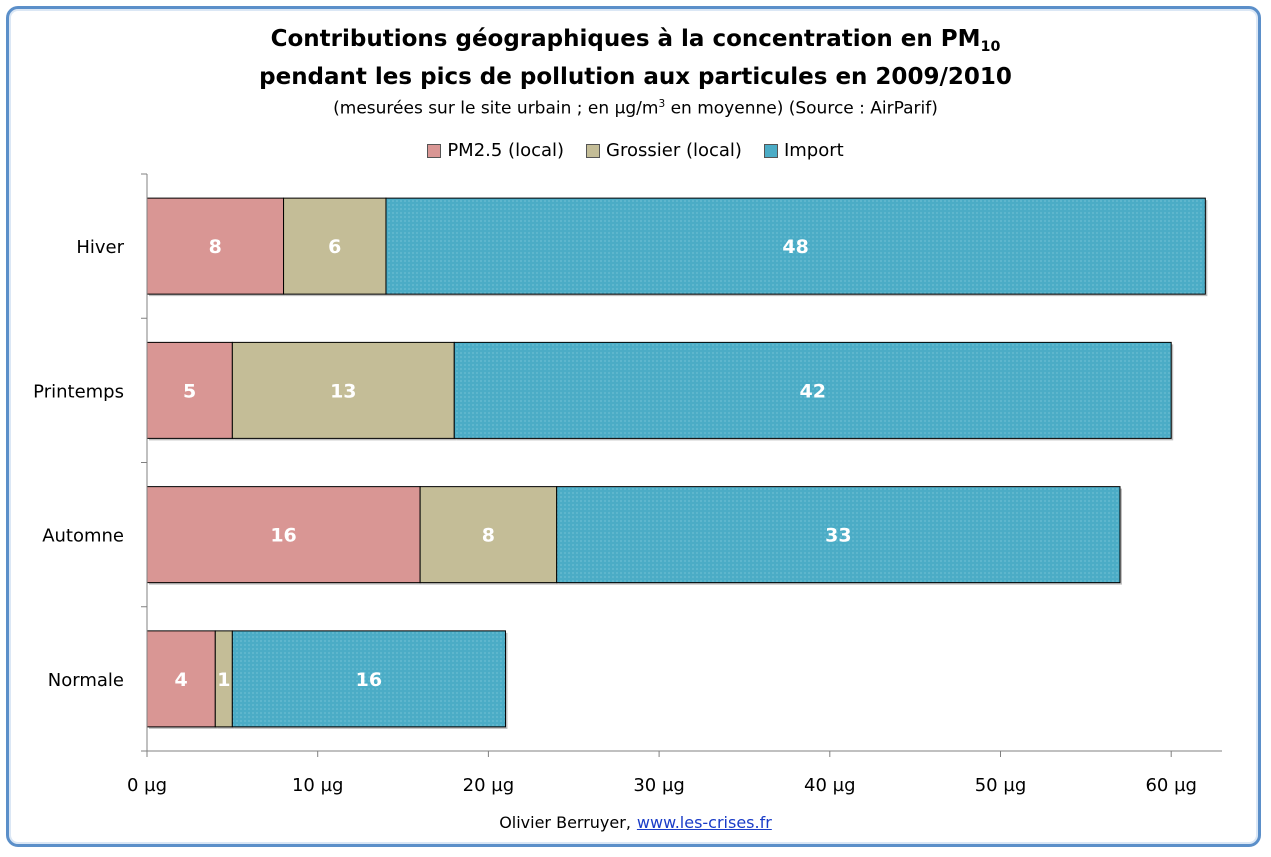  Describe the element at coordinates (489, 785) in the screenshot. I see `x-tick-label: 20 µg` at that location.